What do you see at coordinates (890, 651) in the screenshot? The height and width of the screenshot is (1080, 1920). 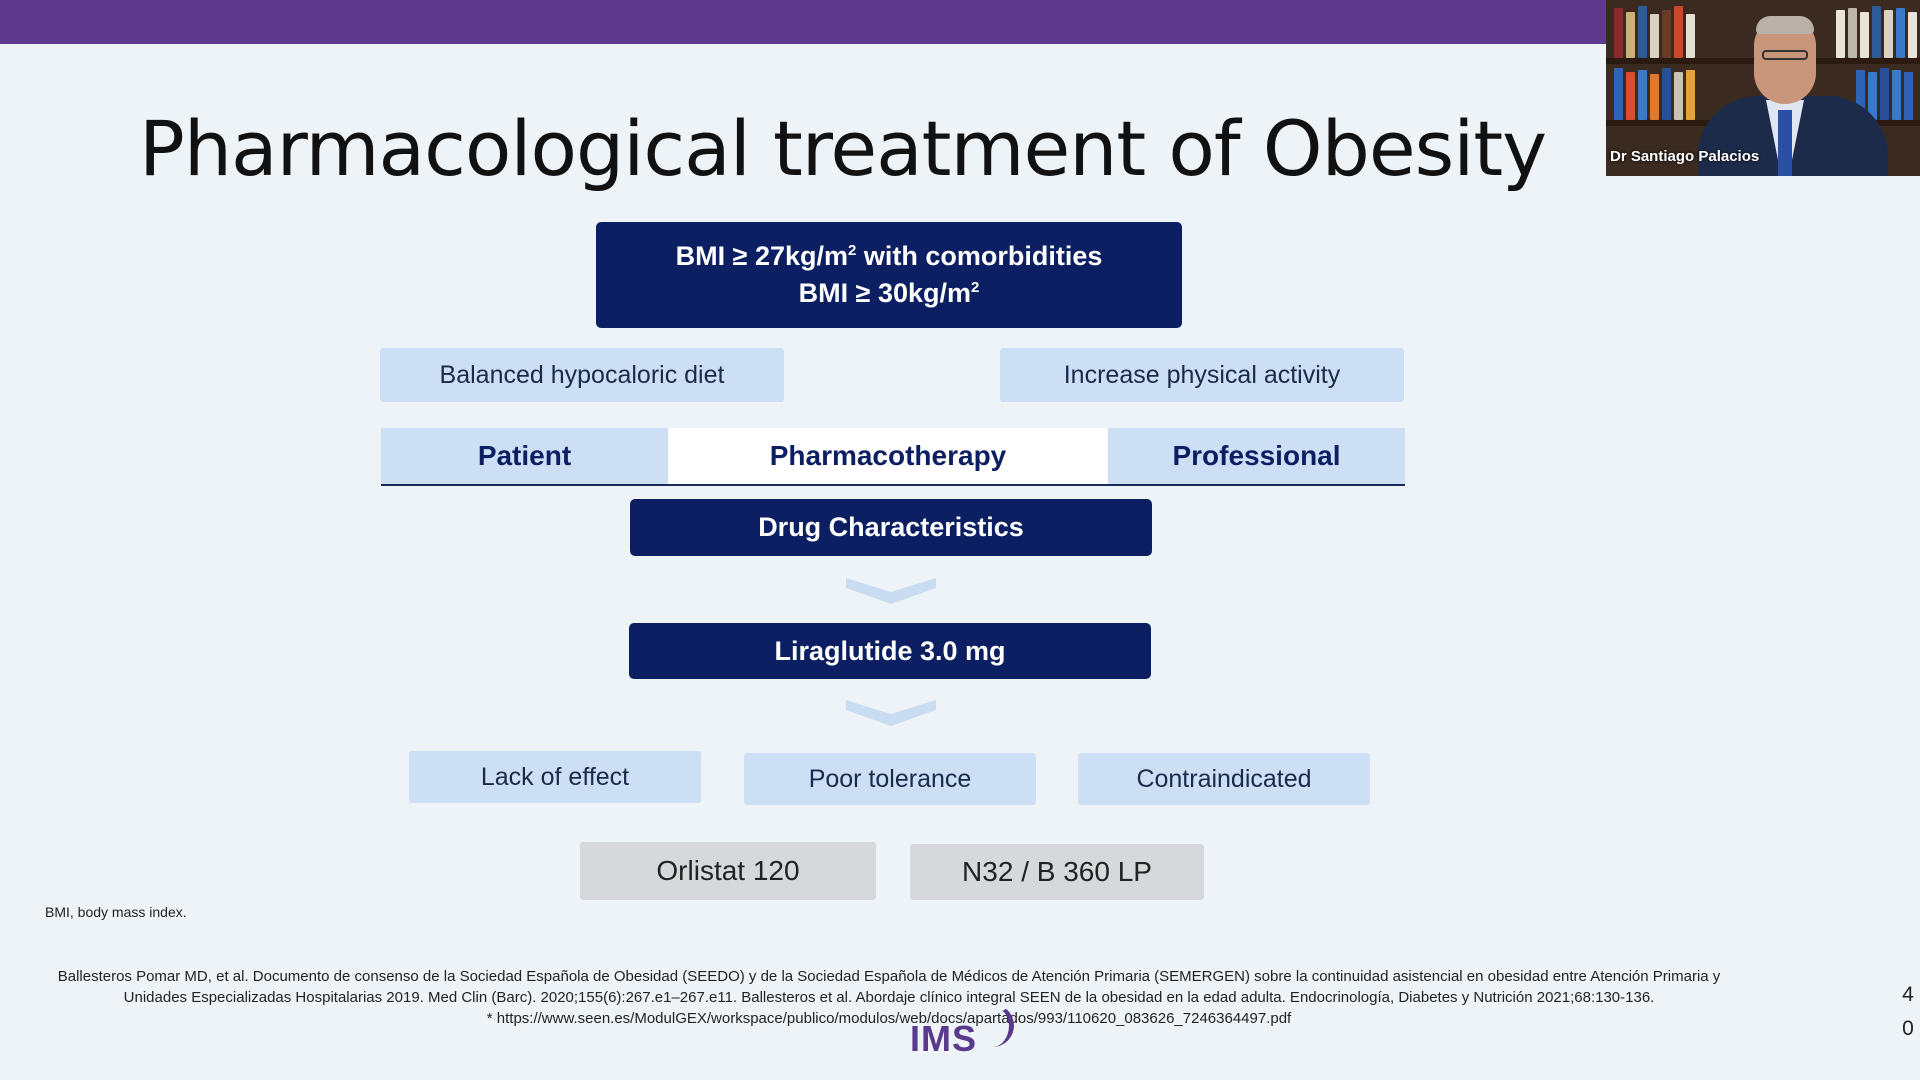 I see `liraglutide-box: Liraglutide 3.0 mg` at bounding box center [890, 651].